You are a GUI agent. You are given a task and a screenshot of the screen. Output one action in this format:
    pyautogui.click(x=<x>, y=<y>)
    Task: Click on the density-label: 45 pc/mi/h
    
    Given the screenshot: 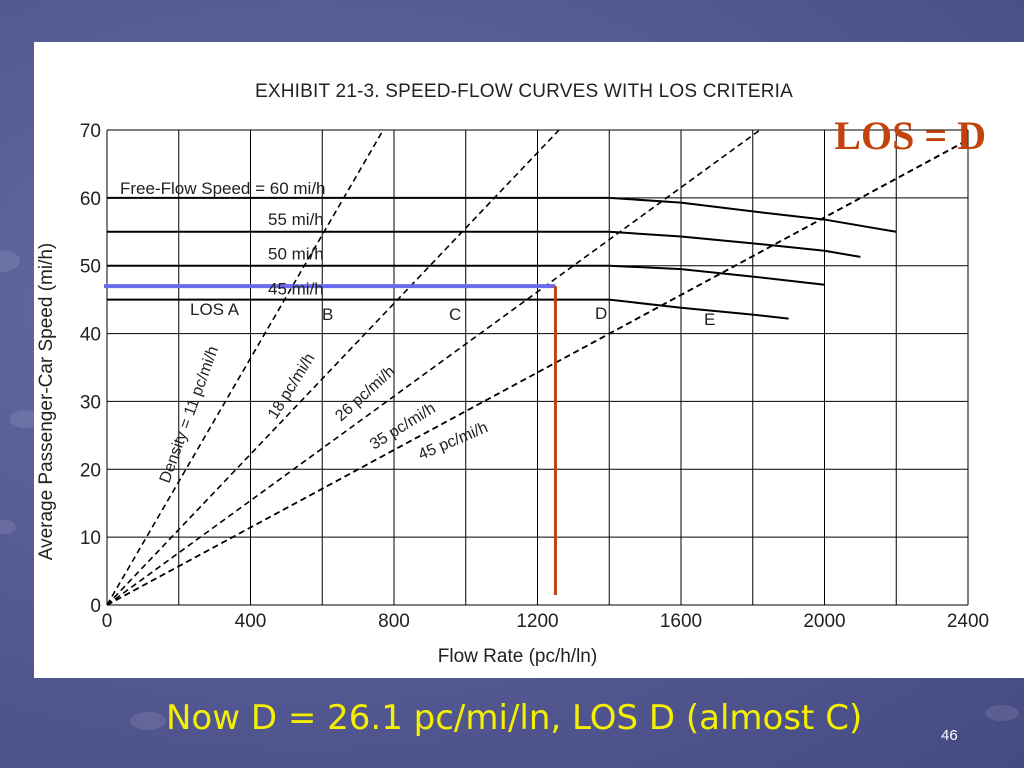 What is the action you would take?
    pyautogui.click(x=453, y=441)
    